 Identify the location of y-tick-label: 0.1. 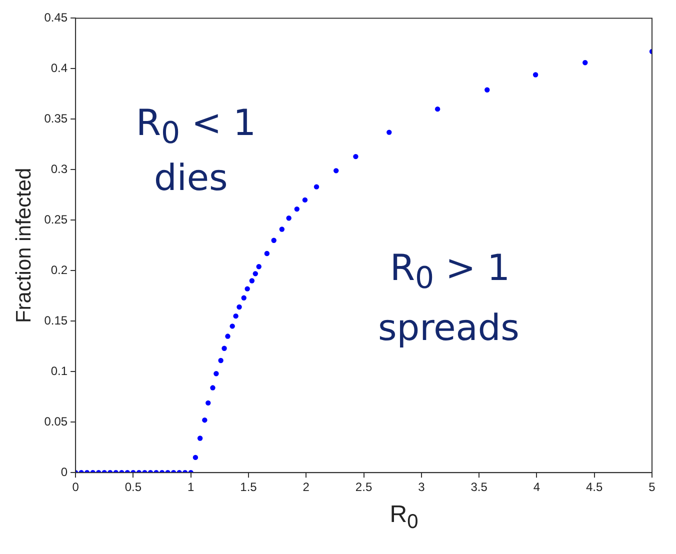
(59, 371).